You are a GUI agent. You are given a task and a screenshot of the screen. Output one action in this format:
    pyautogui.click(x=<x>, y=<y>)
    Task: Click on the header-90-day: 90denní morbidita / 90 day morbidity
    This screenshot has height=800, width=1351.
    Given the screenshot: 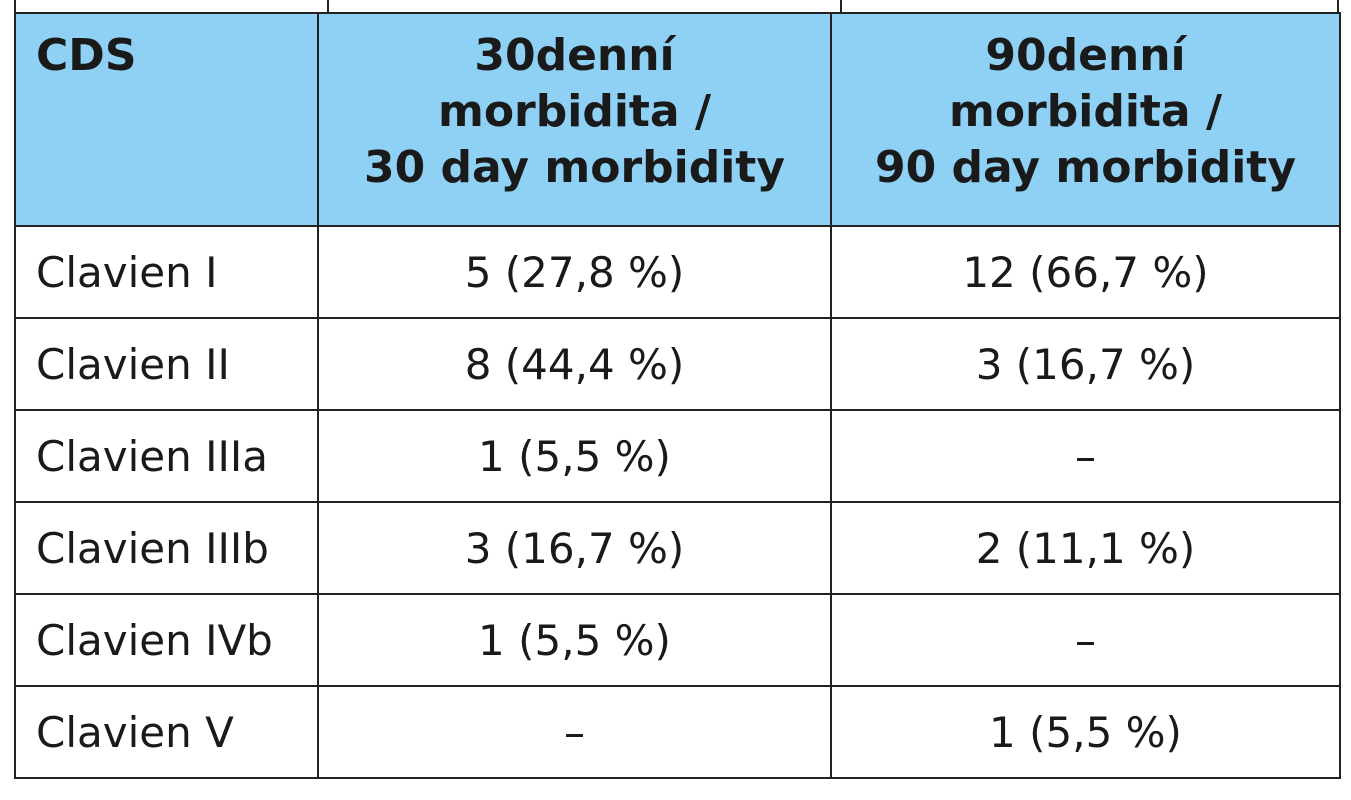 What is the action you would take?
    pyautogui.click(x=1085, y=119)
    